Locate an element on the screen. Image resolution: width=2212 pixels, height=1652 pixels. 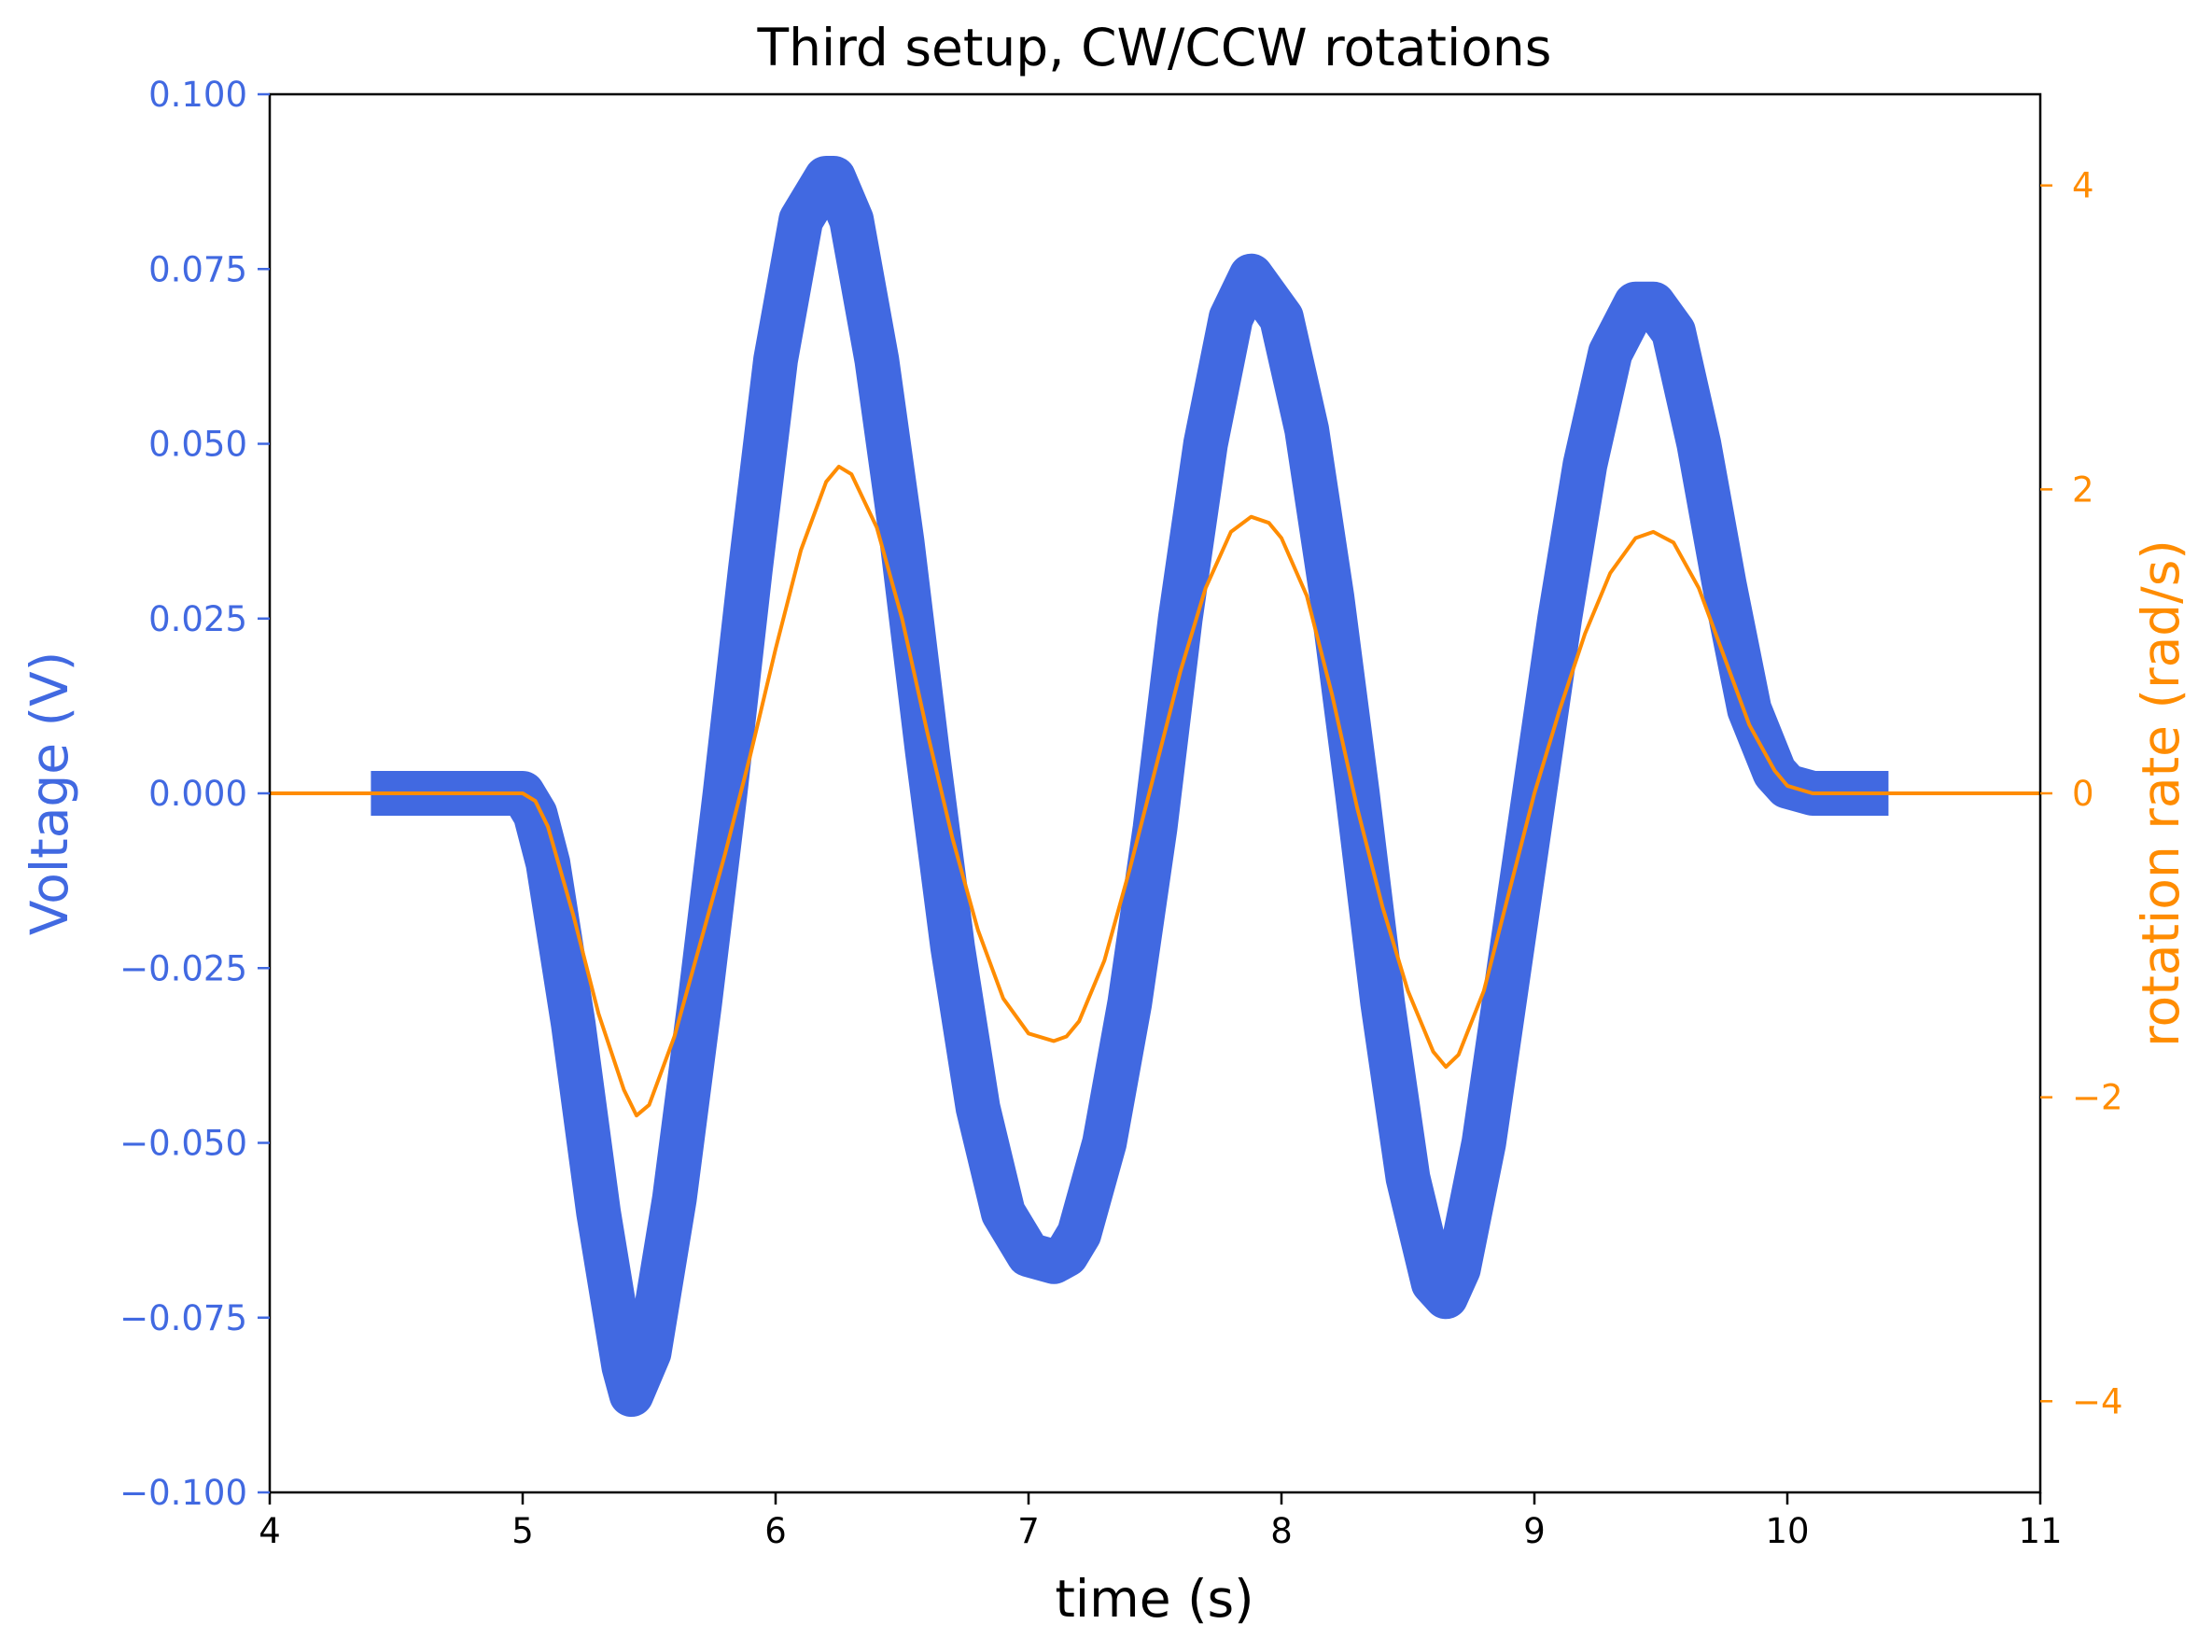
x-axis-ticks: 4 5 6 7 8 9 10 11 is located at coordinates (1161, 1521).